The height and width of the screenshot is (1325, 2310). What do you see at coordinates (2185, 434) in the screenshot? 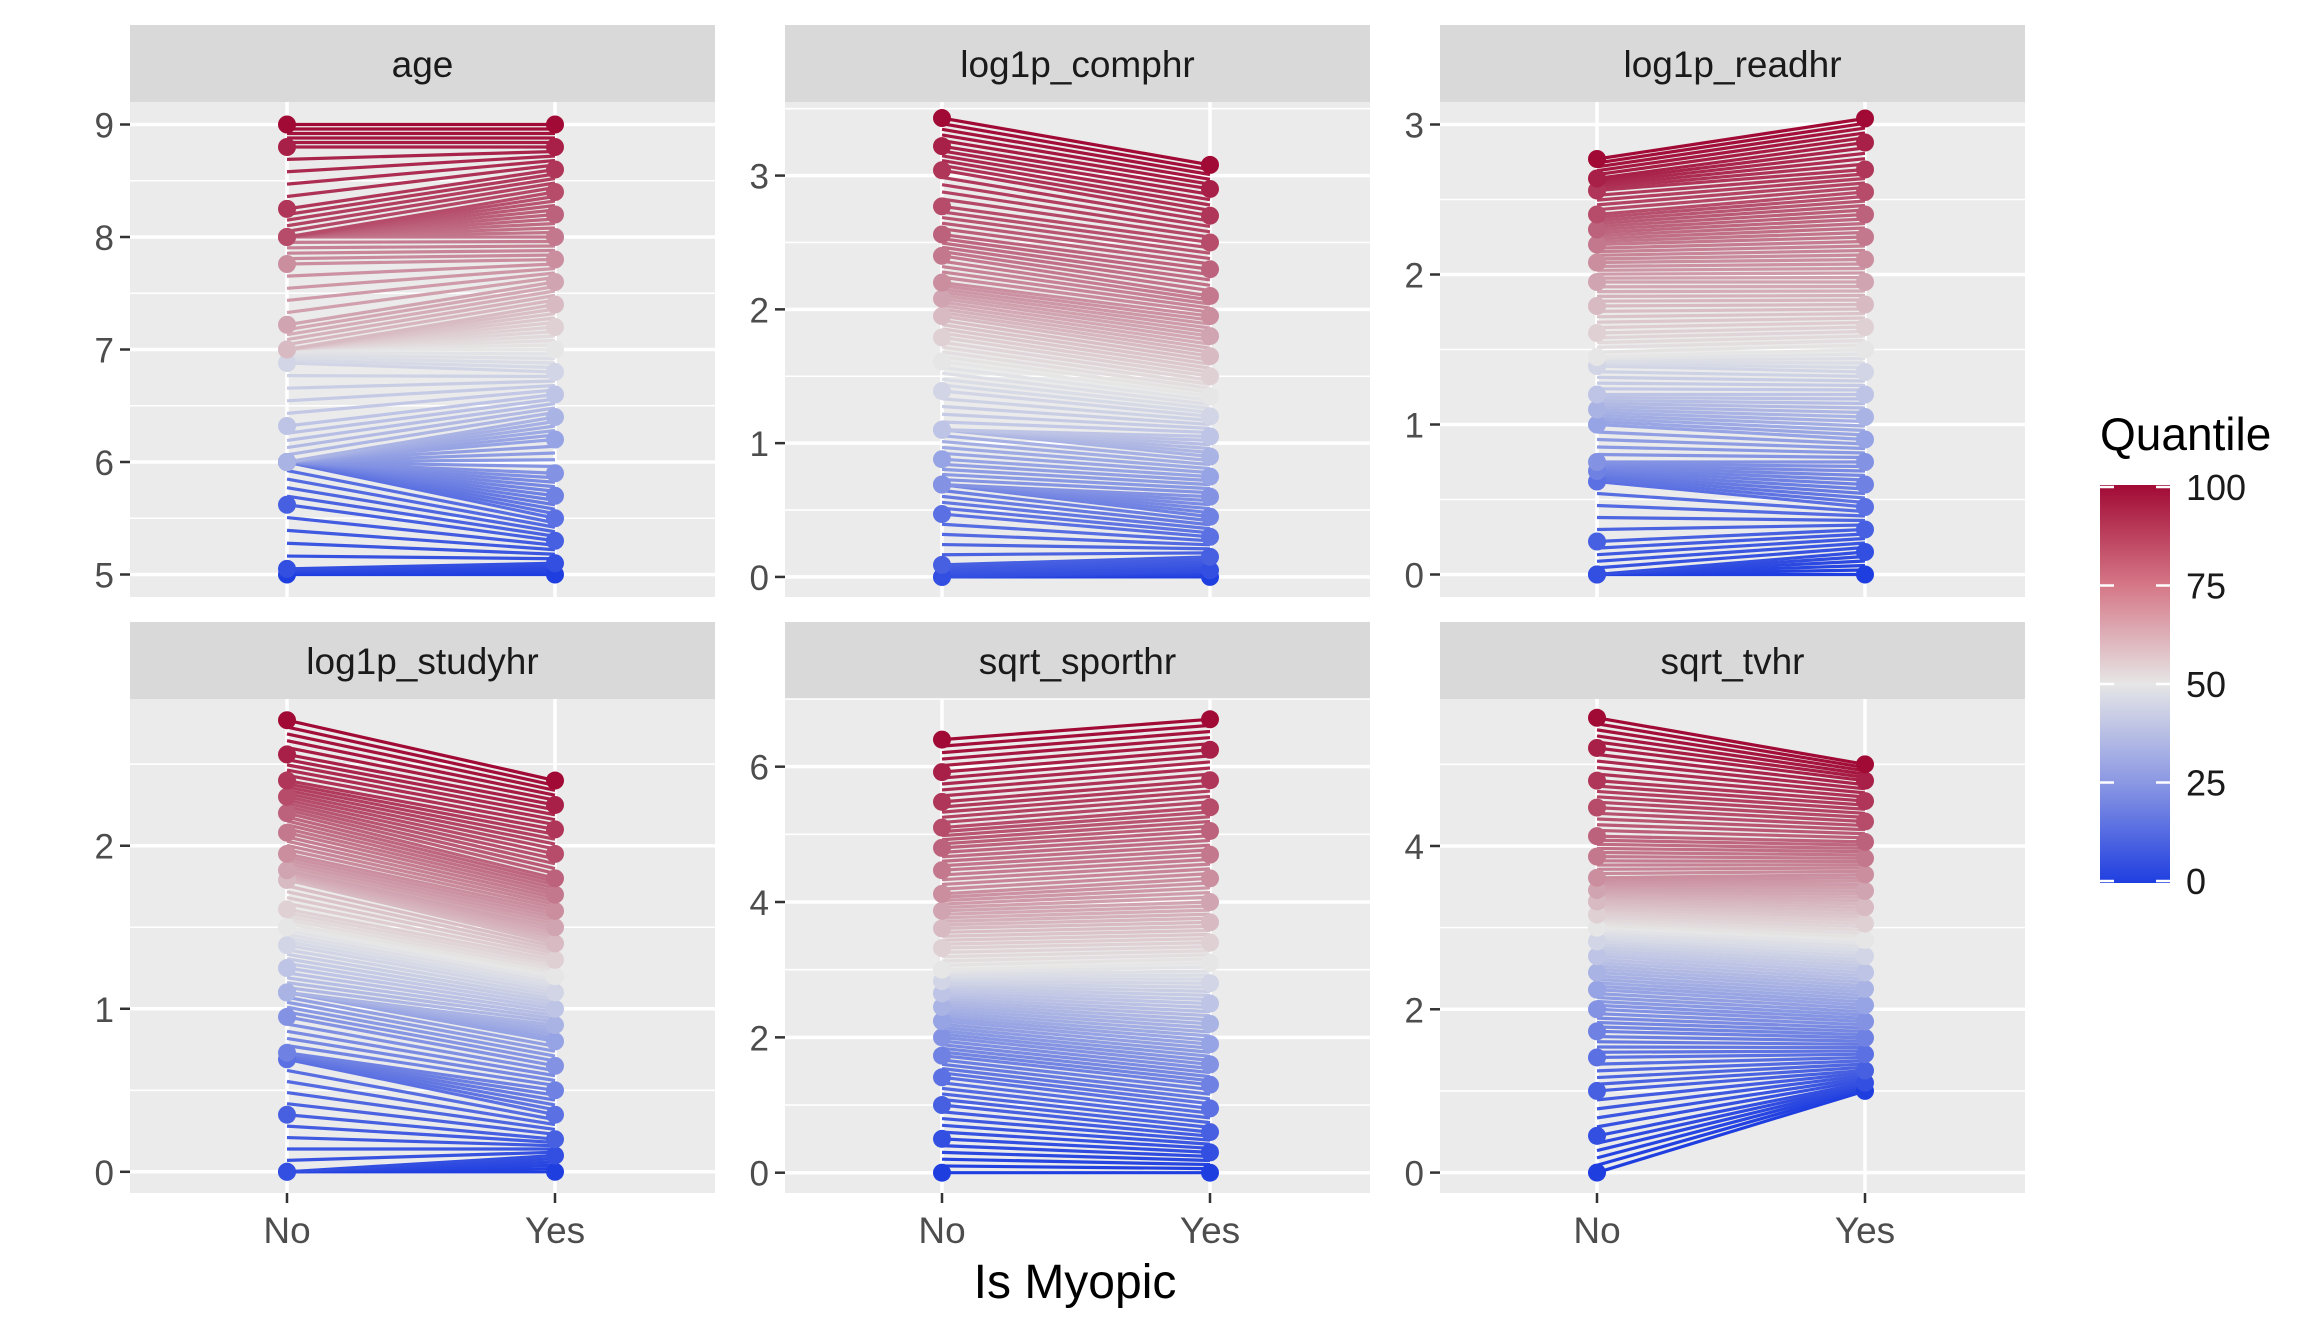
I see `legend-title: Quantile` at bounding box center [2185, 434].